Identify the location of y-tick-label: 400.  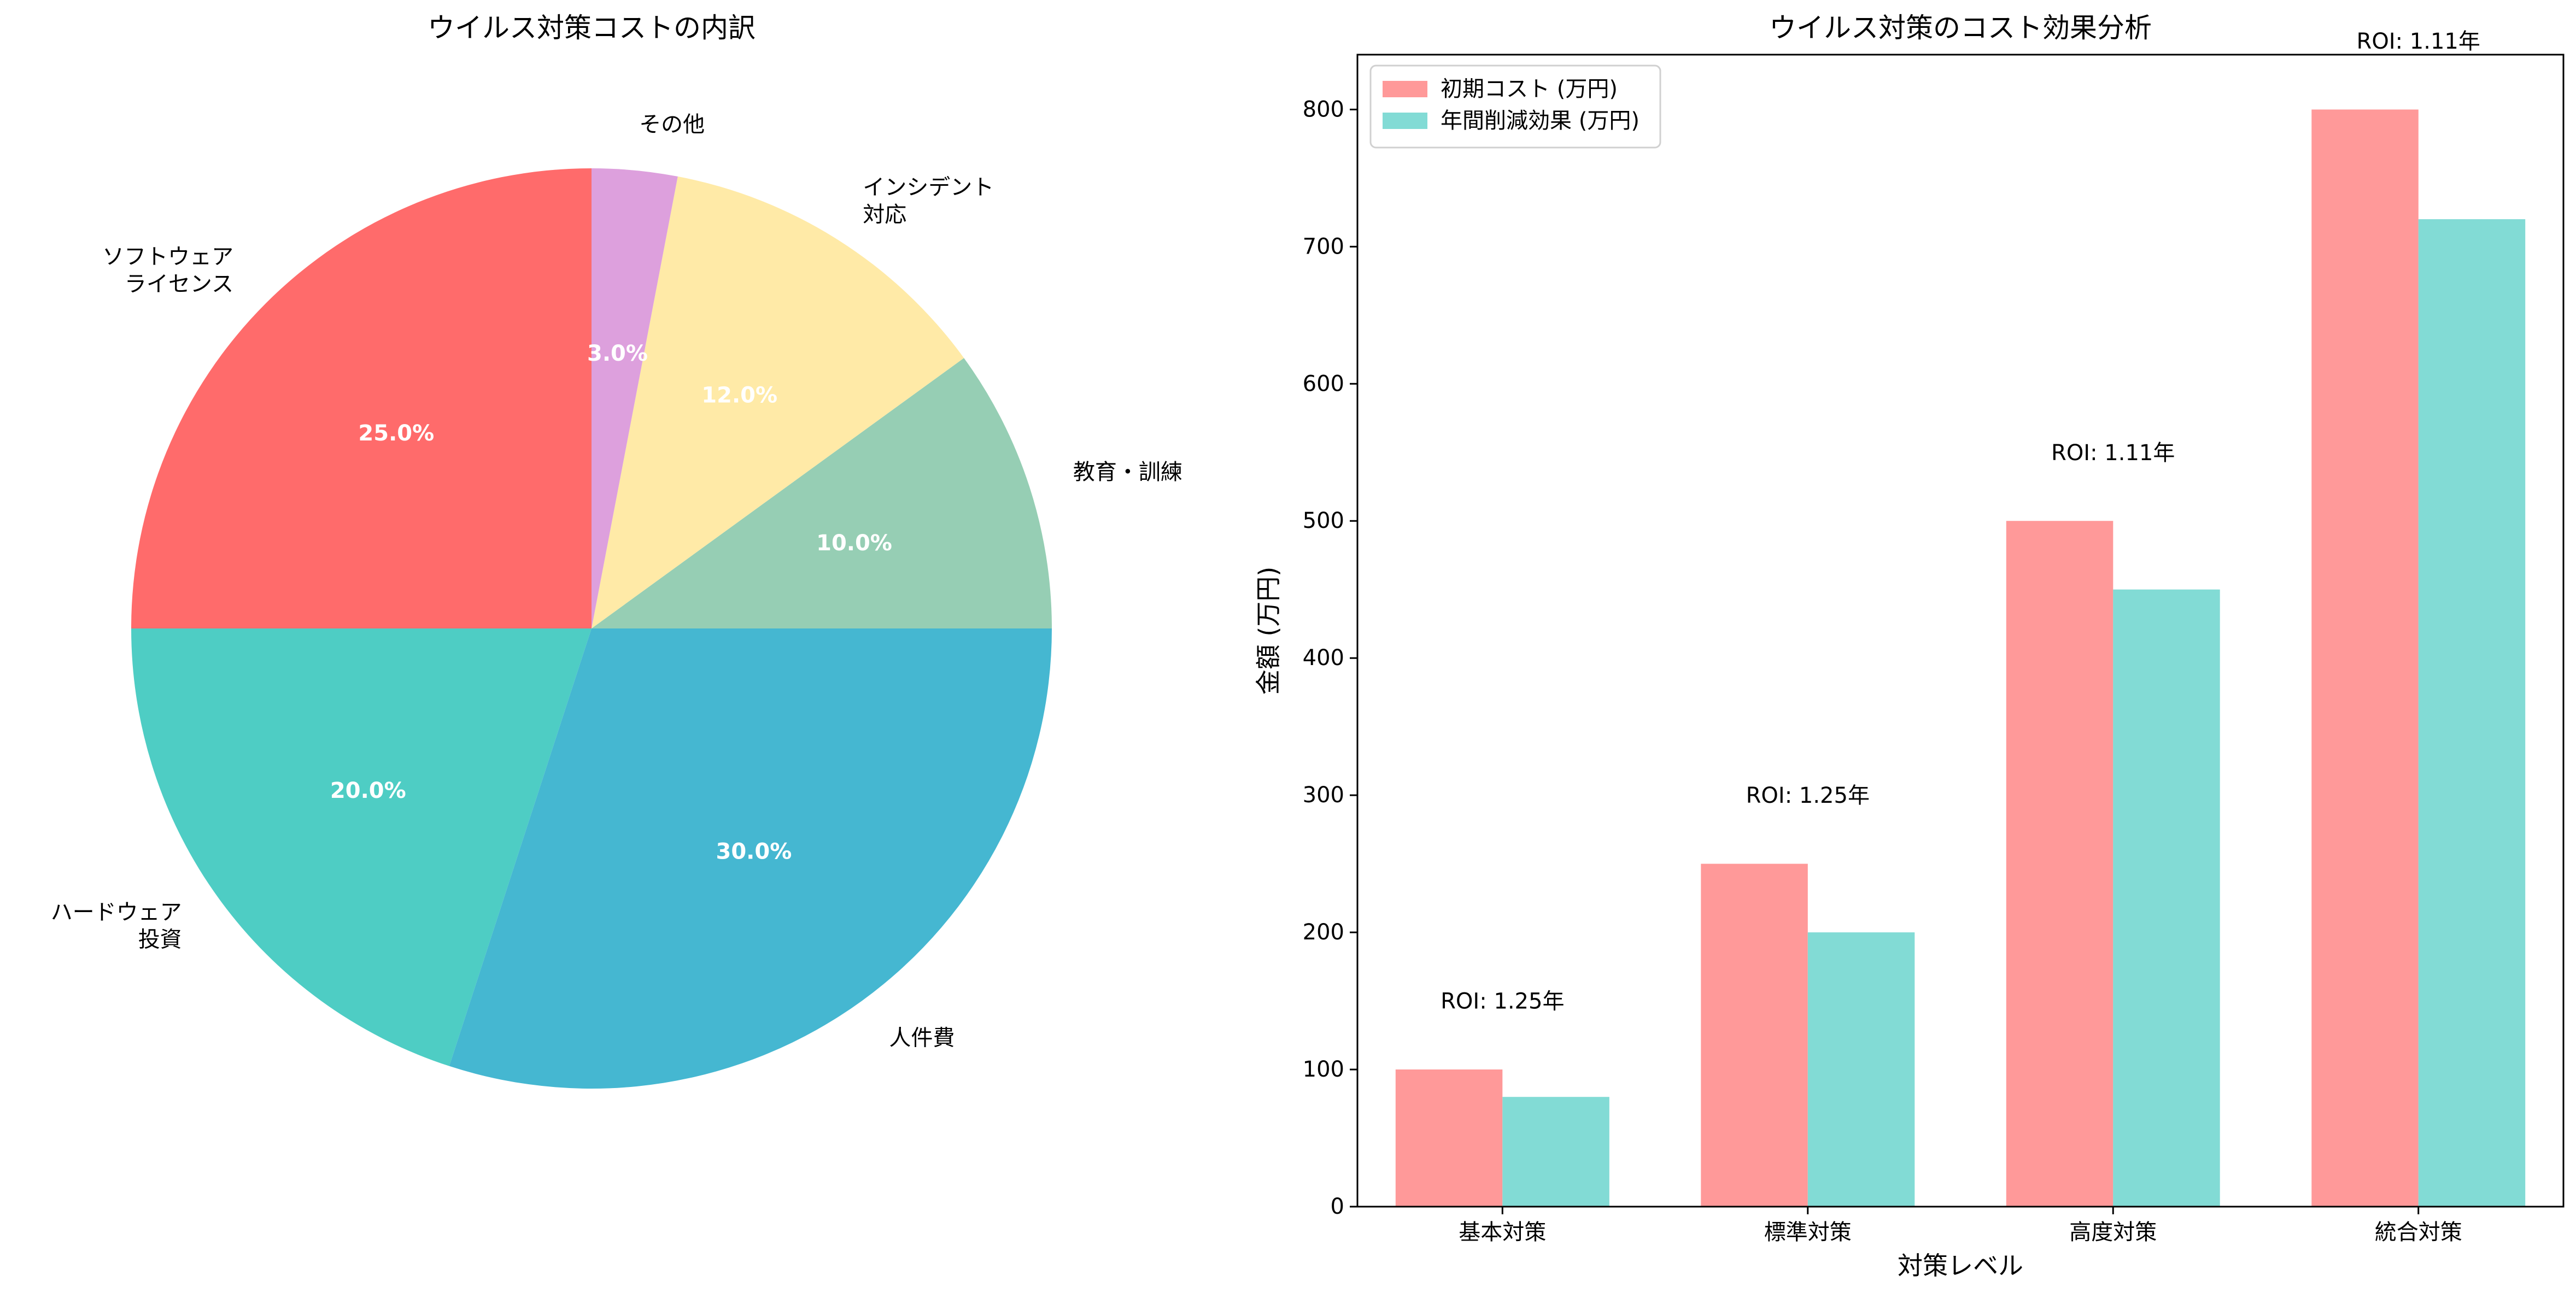
(1324, 658).